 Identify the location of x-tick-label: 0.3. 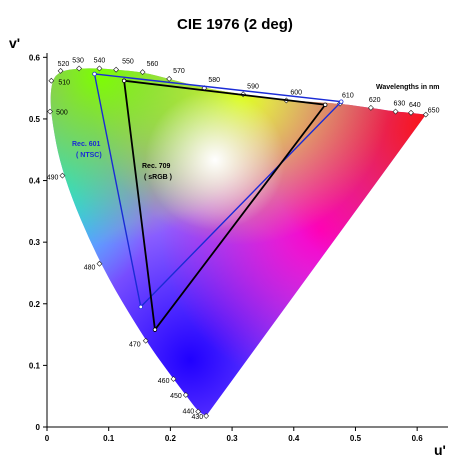
(233, 438).